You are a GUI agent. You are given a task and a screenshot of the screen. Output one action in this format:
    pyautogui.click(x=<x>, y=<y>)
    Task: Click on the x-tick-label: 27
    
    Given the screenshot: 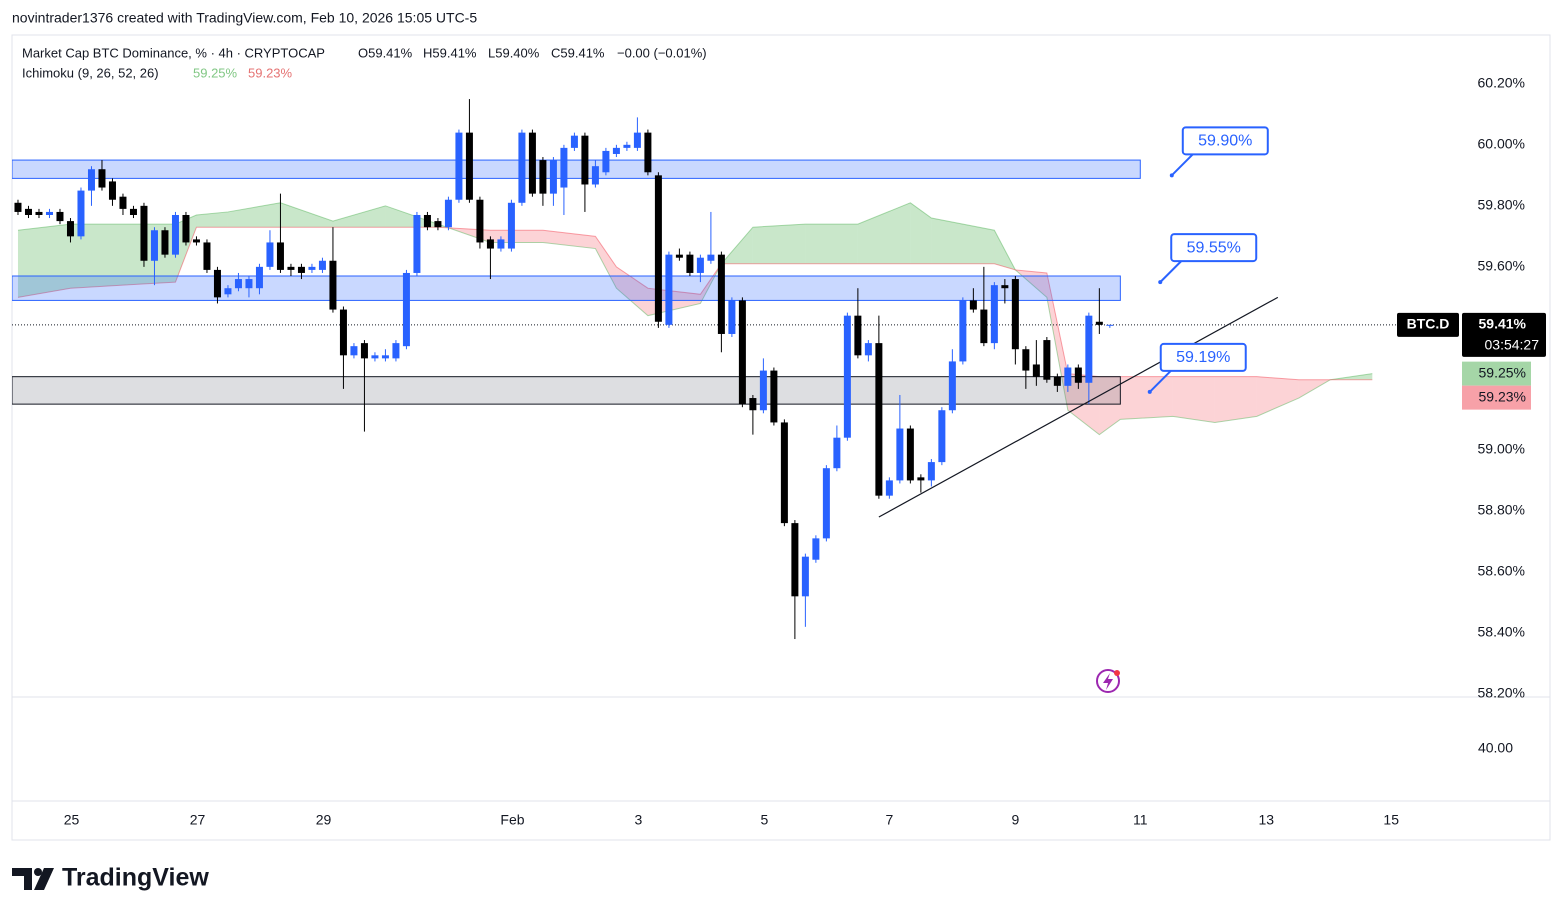 What is the action you would take?
    pyautogui.click(x=198, y=820)
    